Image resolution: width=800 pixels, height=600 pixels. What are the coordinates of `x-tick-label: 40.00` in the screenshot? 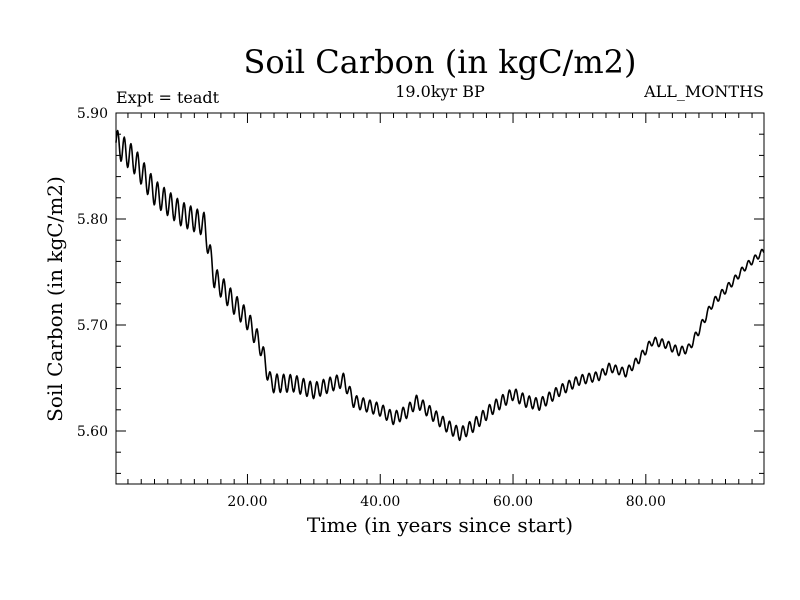 It's located at (380, 502).